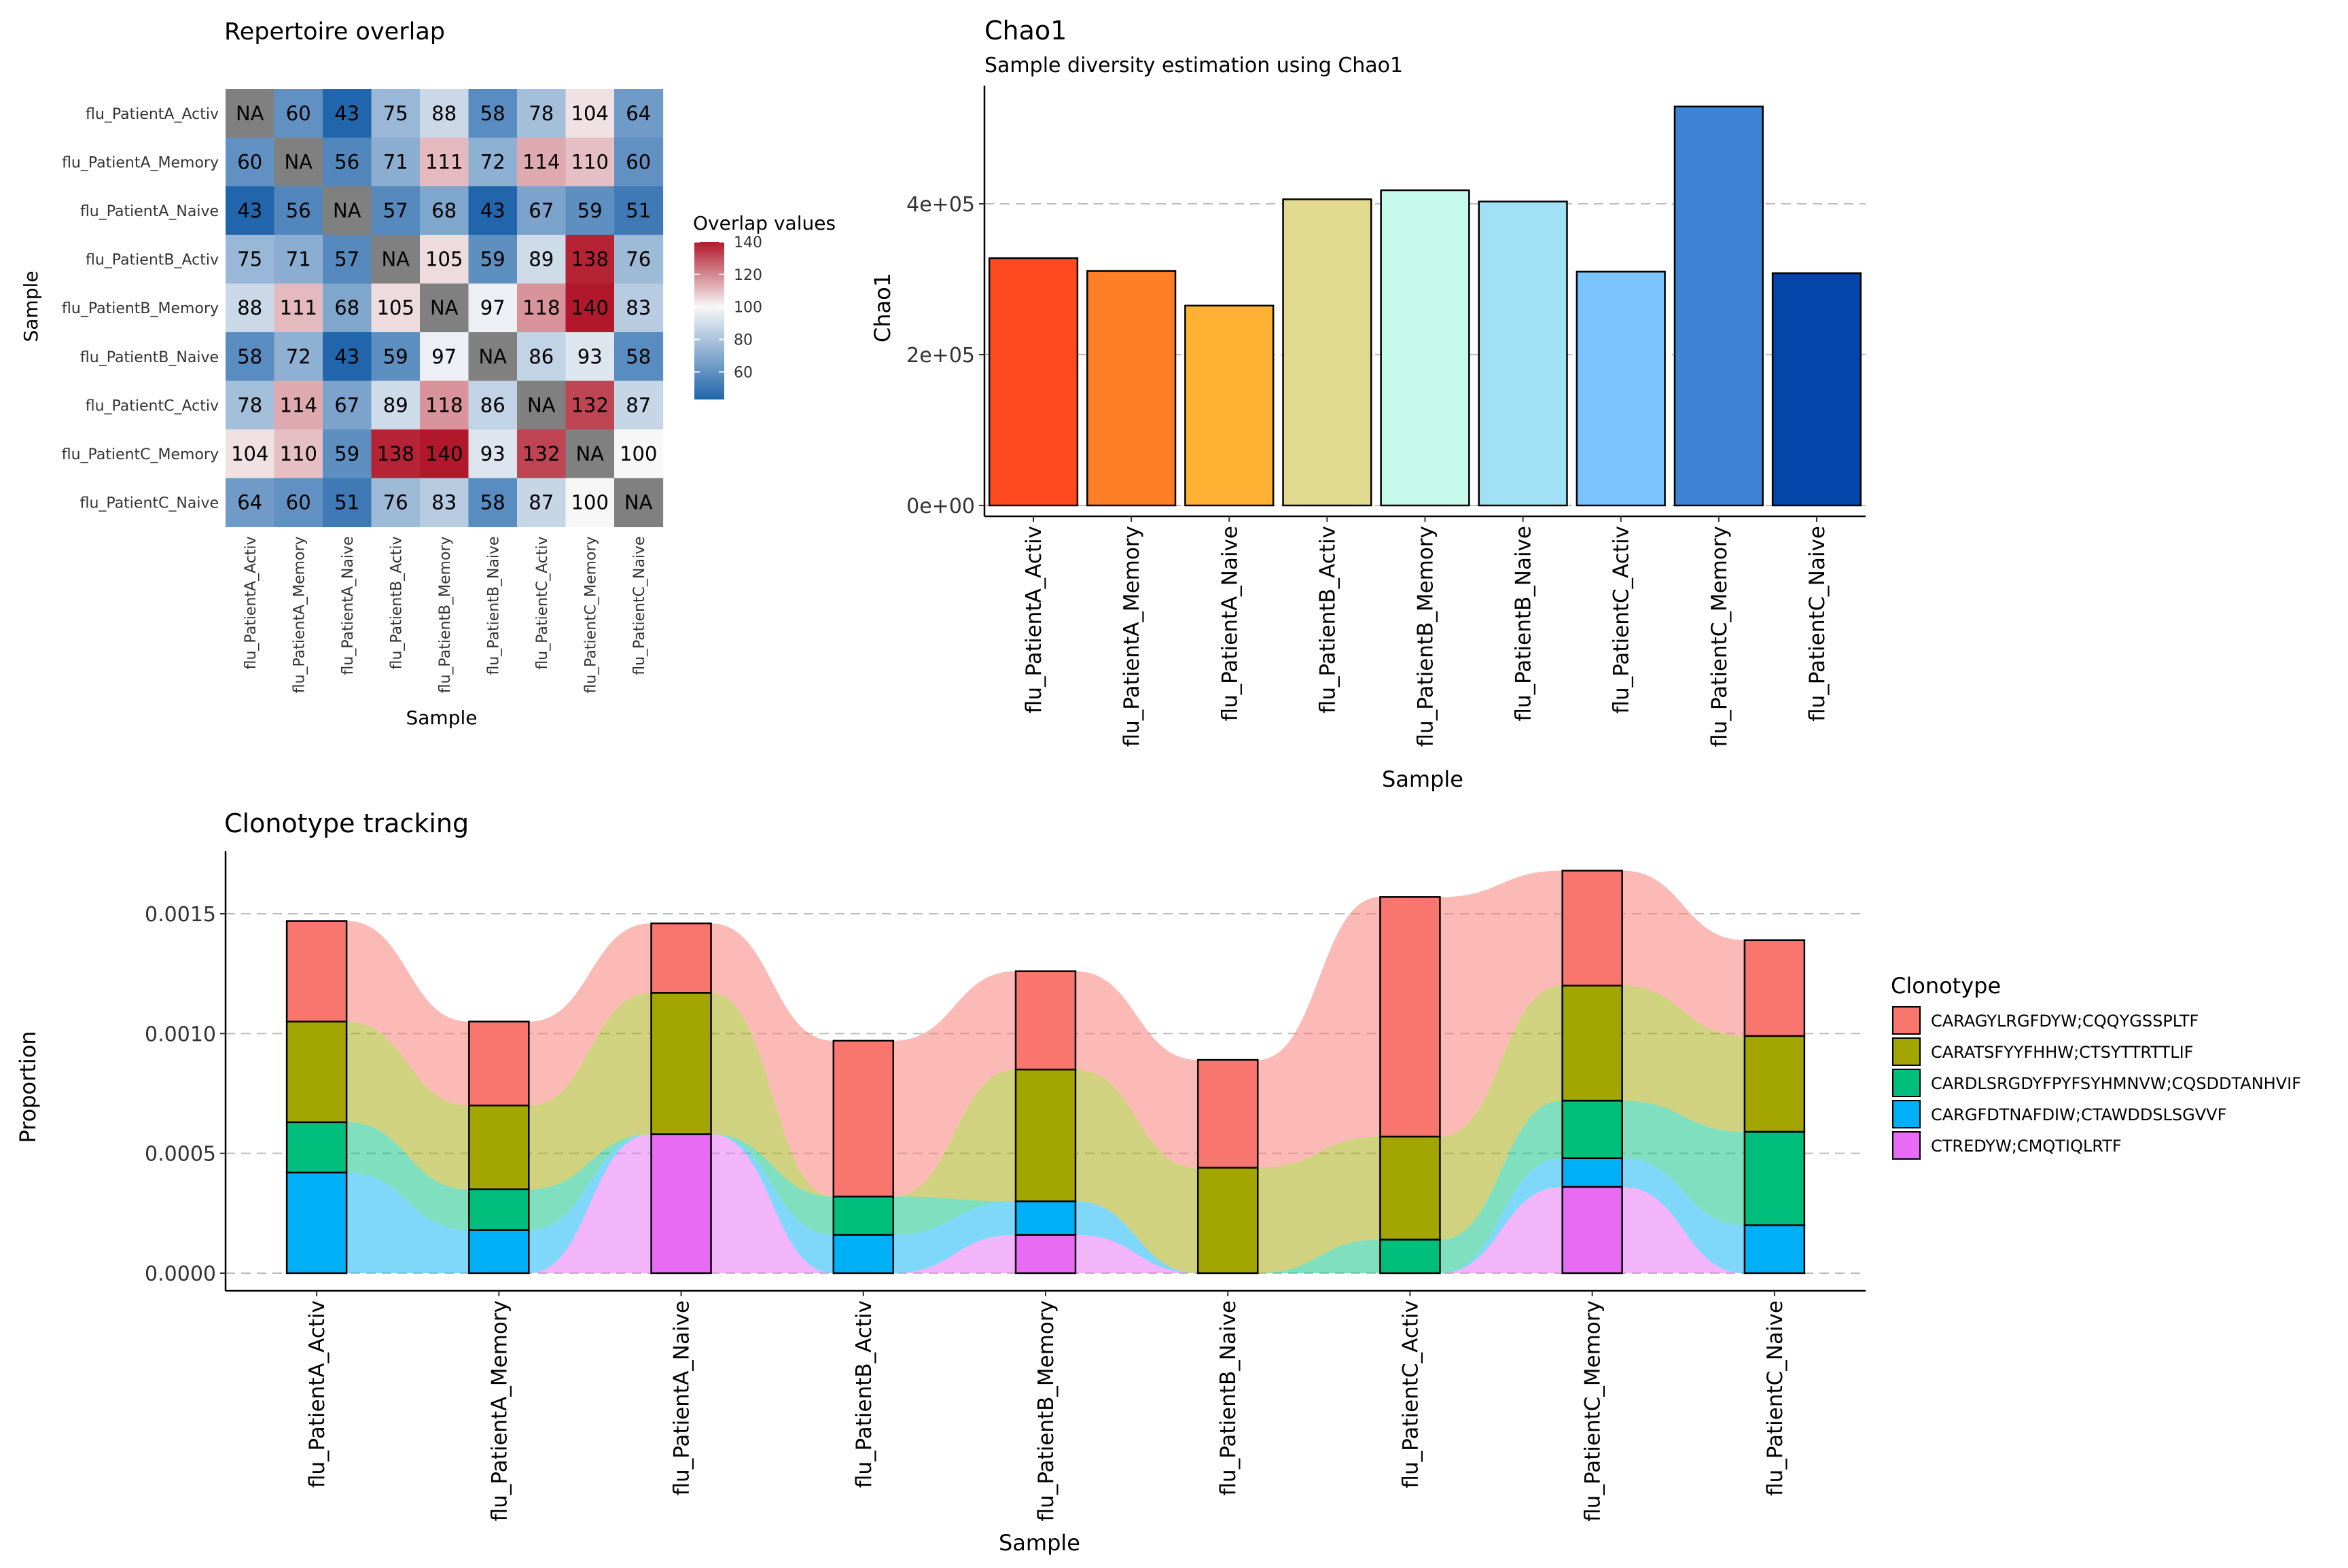 The image size is (2348, 1568). Describe the element at coordinates (1039, 1543) in the screenshot. I see `tracking-x-axis-label: Sample` at that location.